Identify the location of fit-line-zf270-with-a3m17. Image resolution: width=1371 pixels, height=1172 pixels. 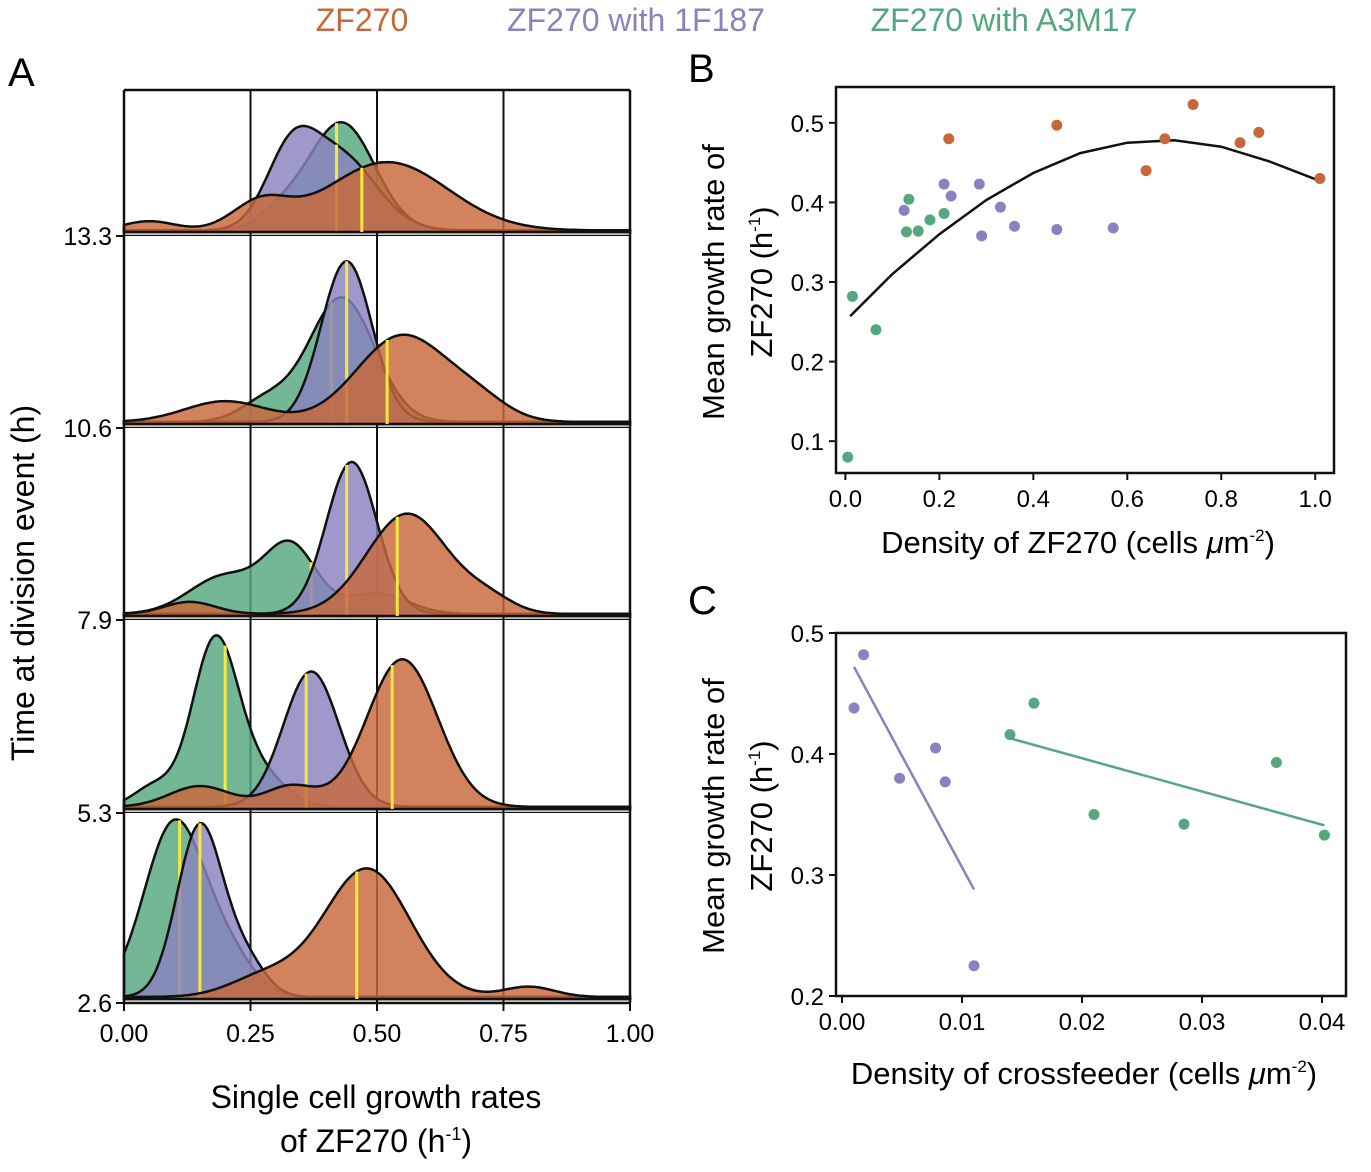
(1167, 782).